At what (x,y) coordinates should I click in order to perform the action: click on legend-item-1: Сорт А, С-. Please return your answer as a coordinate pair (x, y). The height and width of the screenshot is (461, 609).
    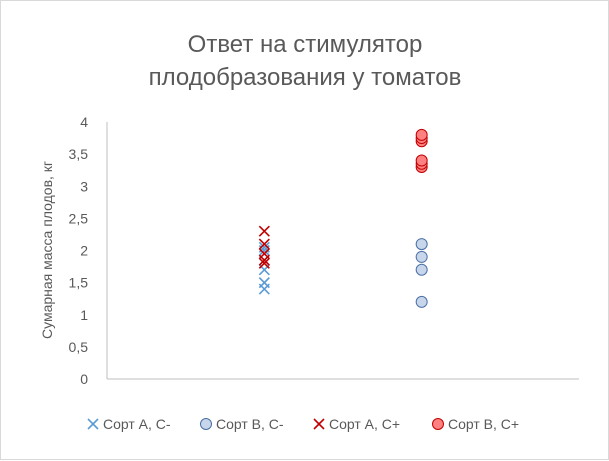
    Looking at the image, I should click on (129, 424).